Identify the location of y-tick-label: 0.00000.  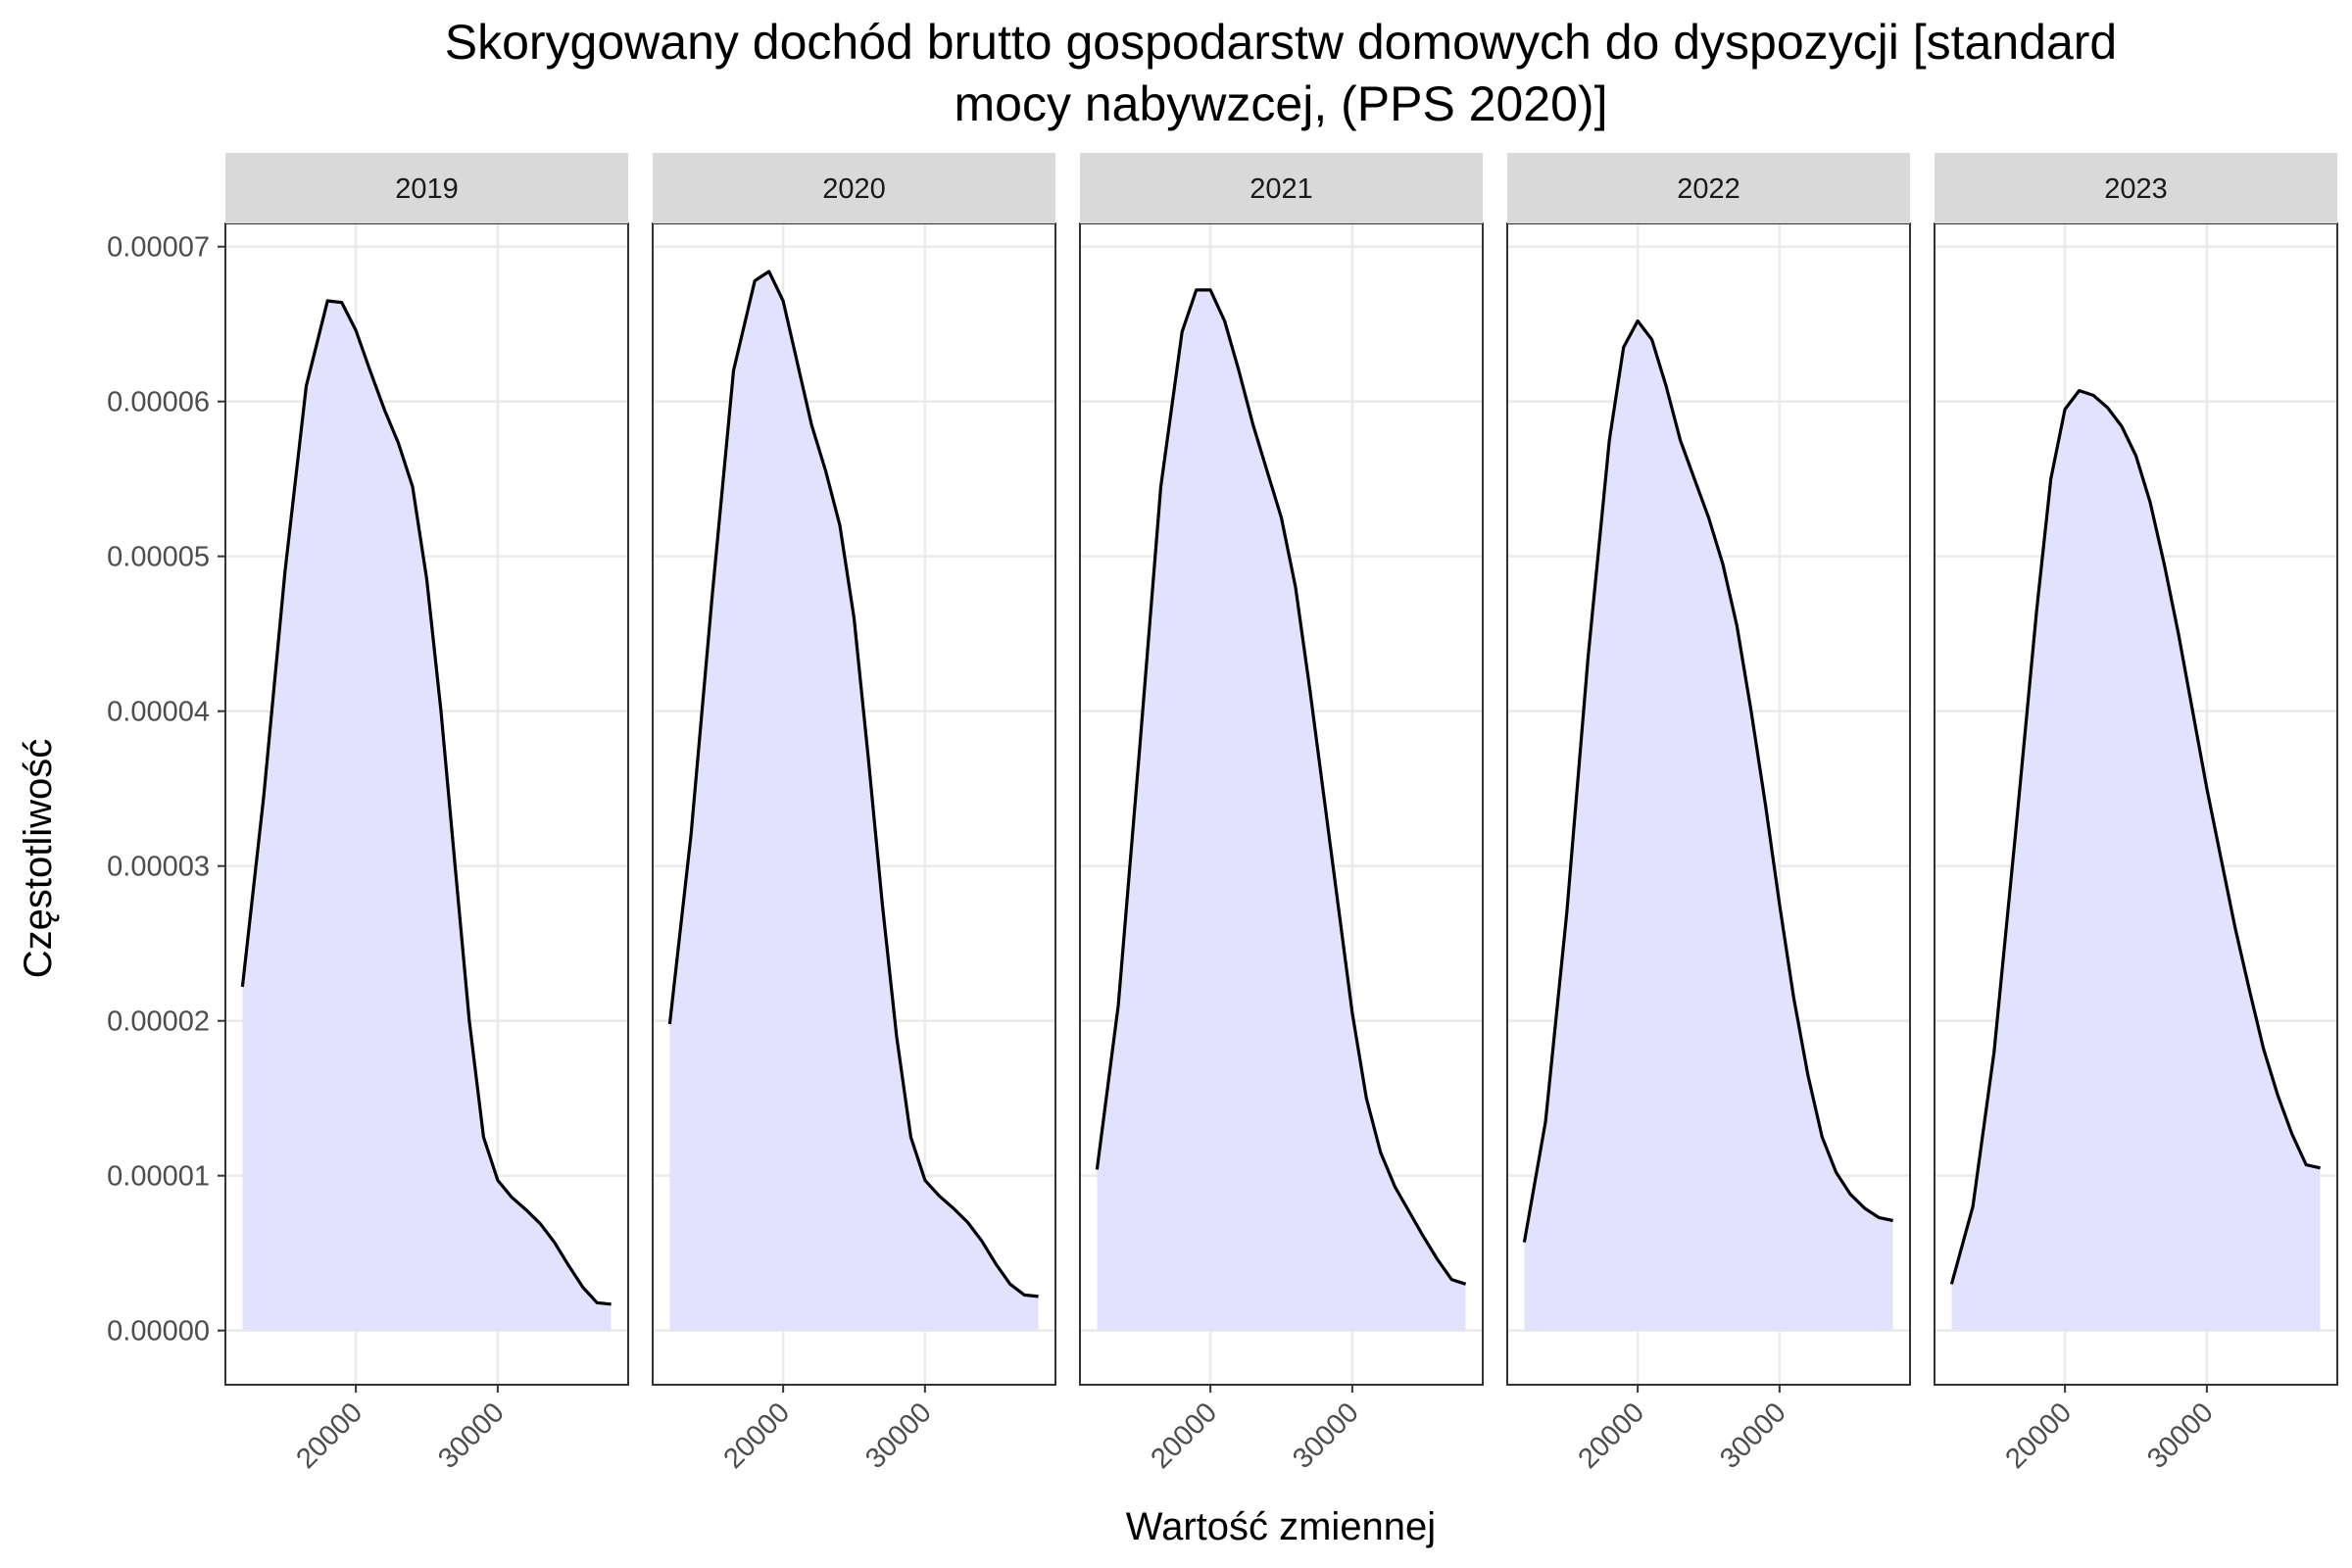
(158, 1332).